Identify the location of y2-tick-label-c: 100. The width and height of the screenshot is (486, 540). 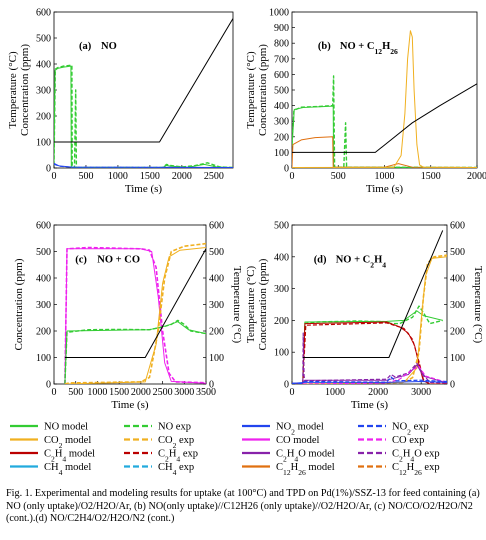
(216, 358).